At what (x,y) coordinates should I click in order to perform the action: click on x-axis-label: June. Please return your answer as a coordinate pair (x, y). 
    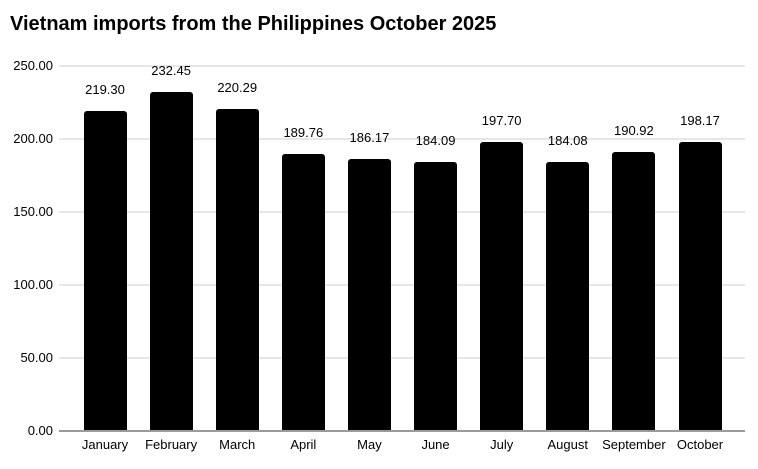
    Looking at the image, I should click on (435, 444).